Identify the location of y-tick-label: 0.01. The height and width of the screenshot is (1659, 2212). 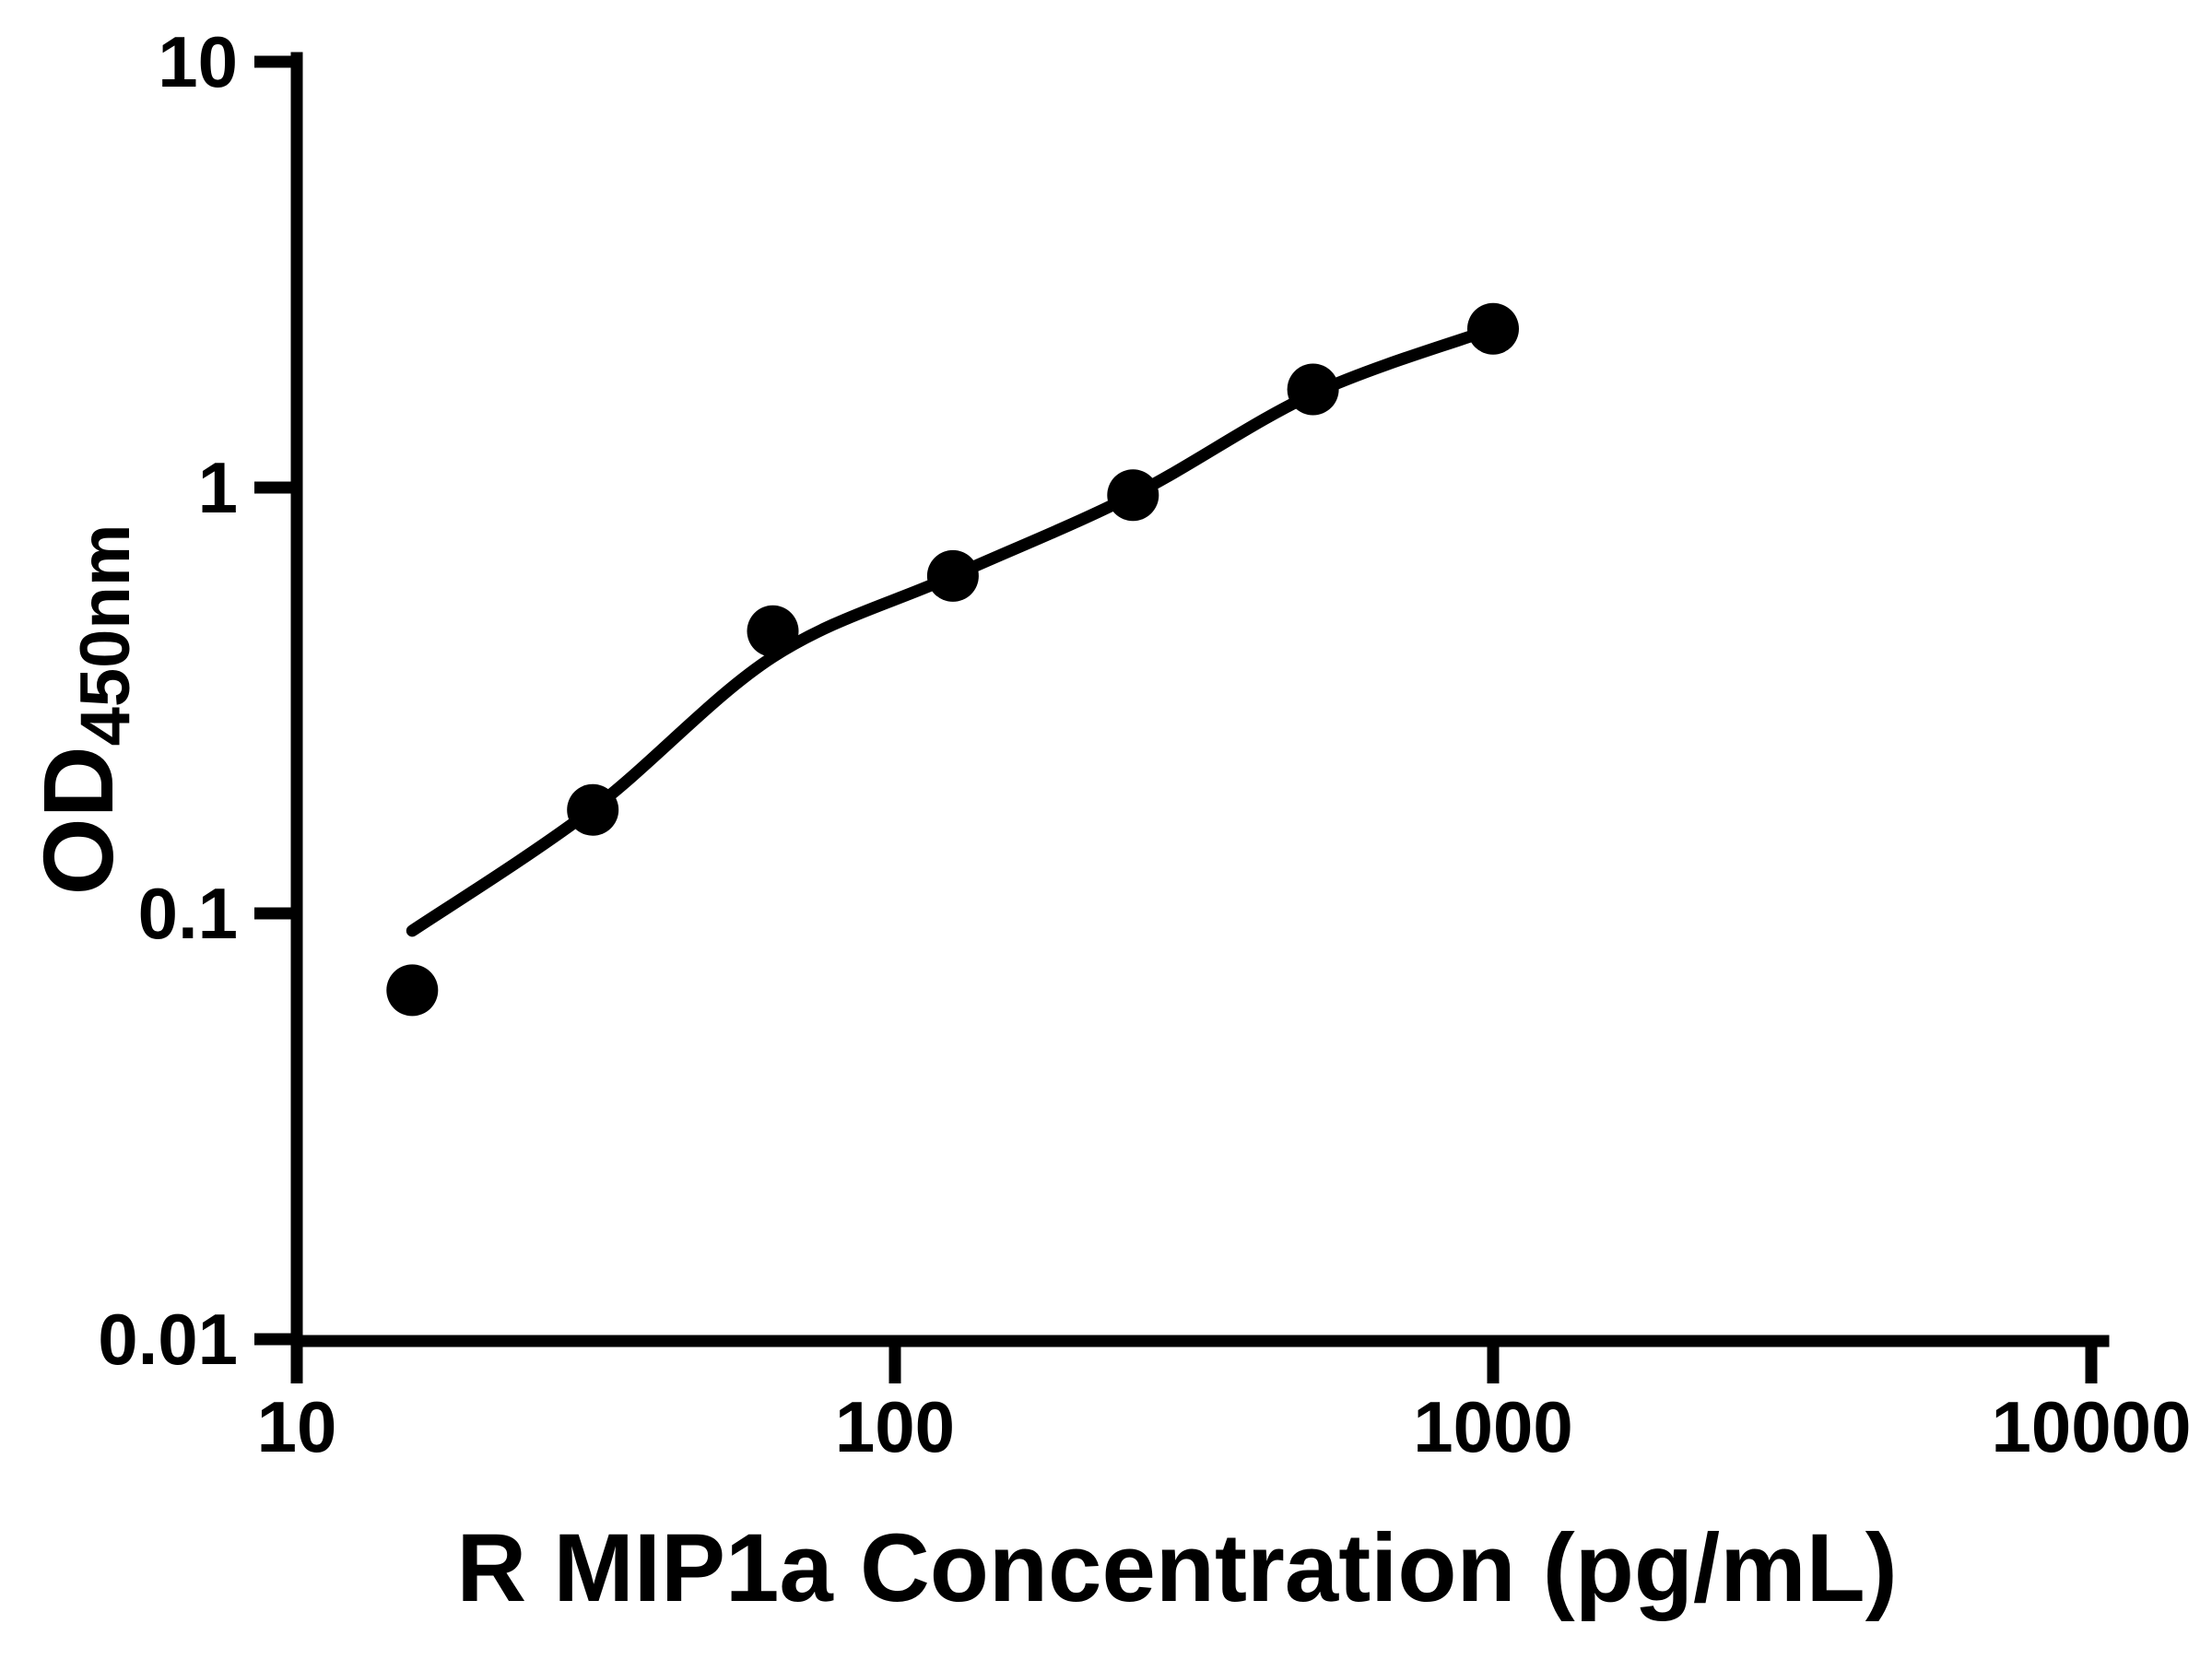
(168, 1339).